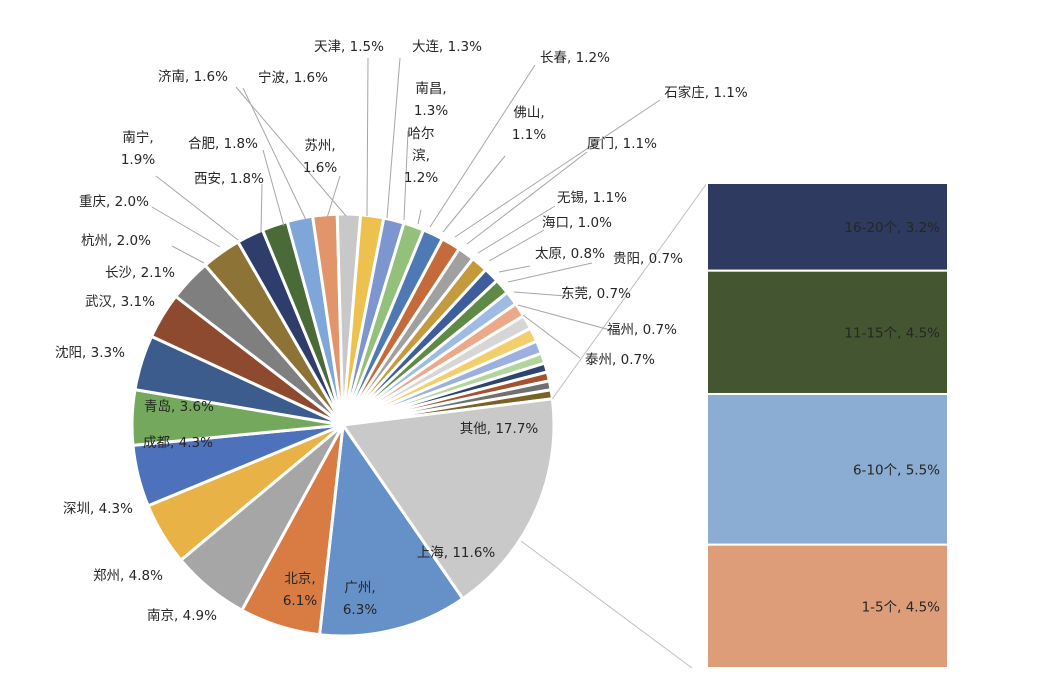  Describe the element at coordinates (706, 92) in the screenshot. I see `pie-label-25: 石家庄, 1.1%` at that location.